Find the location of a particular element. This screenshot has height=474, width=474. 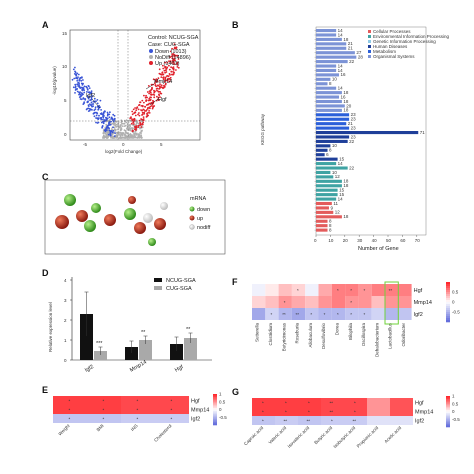

heatmap-col-label: Allobaculum is located at coordinates (310, 335).